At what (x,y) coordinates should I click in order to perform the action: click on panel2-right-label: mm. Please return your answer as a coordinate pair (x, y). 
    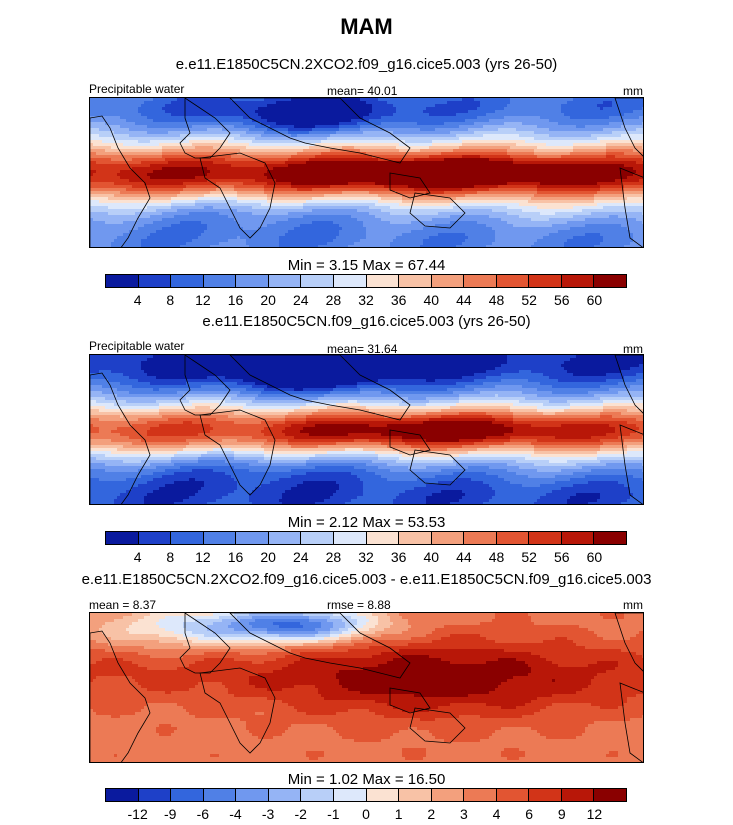
    Looking at the image, I should click on (633, 349).